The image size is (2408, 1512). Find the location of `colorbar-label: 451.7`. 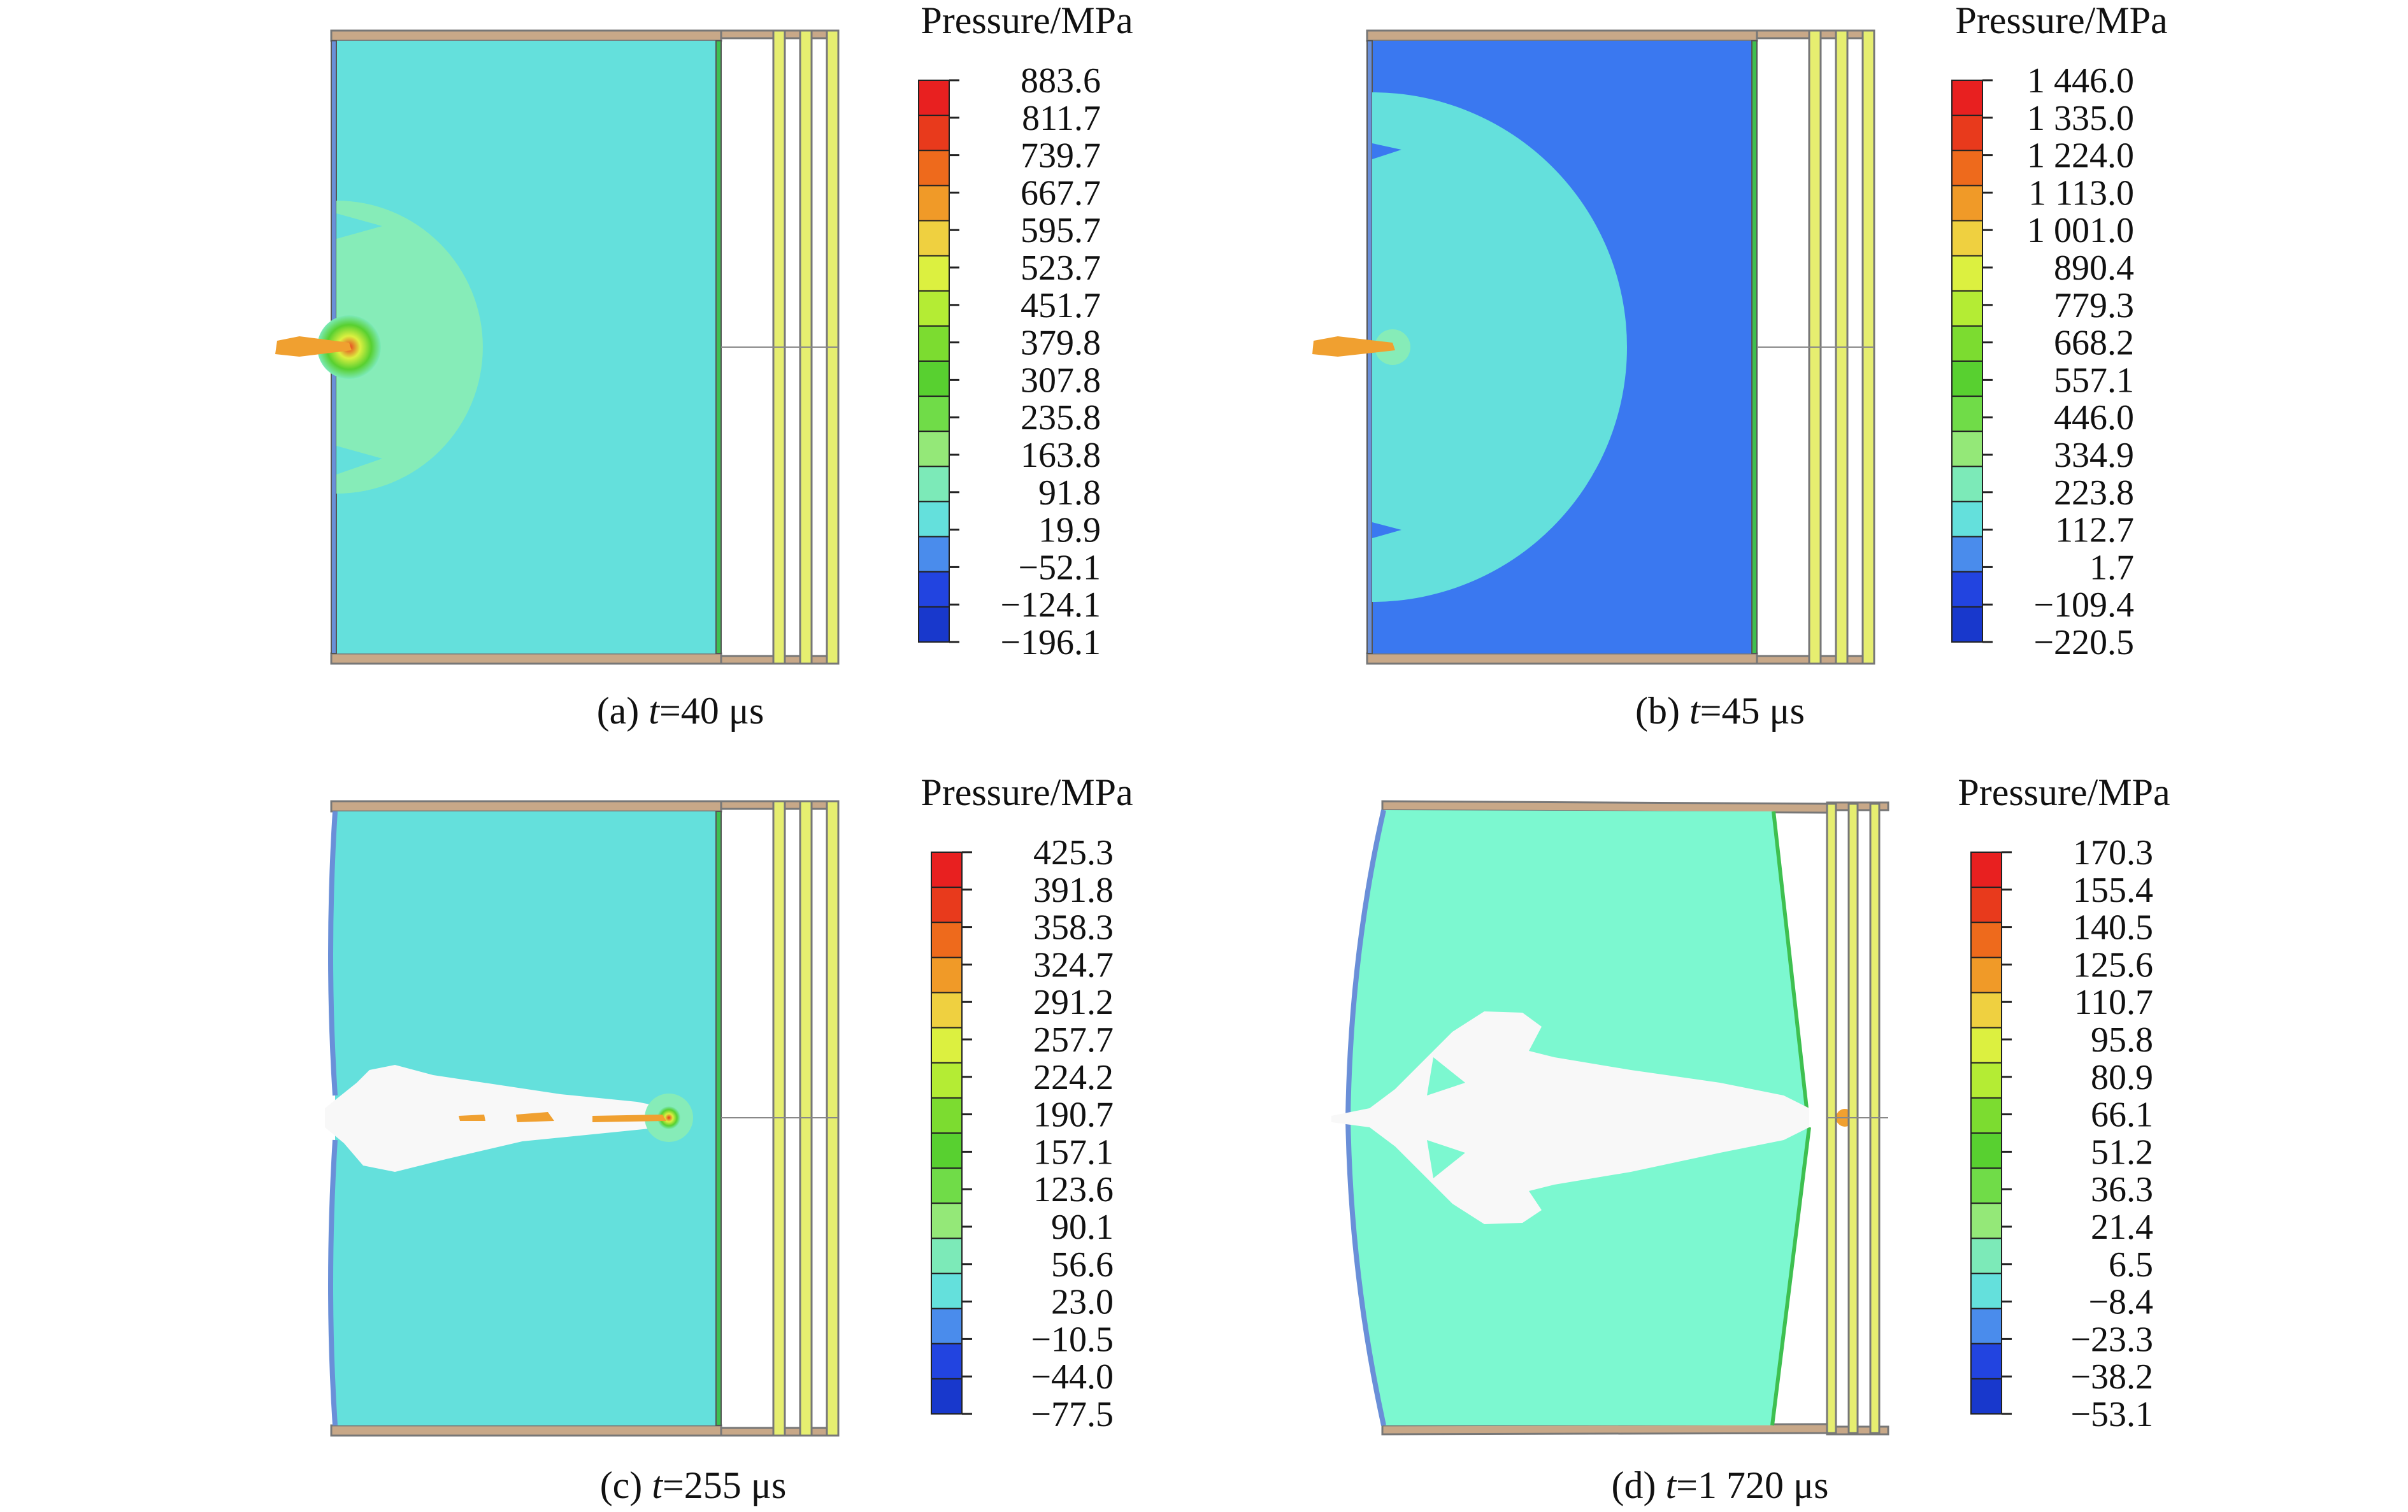

colorbar-label: 451.7 is located at coordinates (1061, 305).